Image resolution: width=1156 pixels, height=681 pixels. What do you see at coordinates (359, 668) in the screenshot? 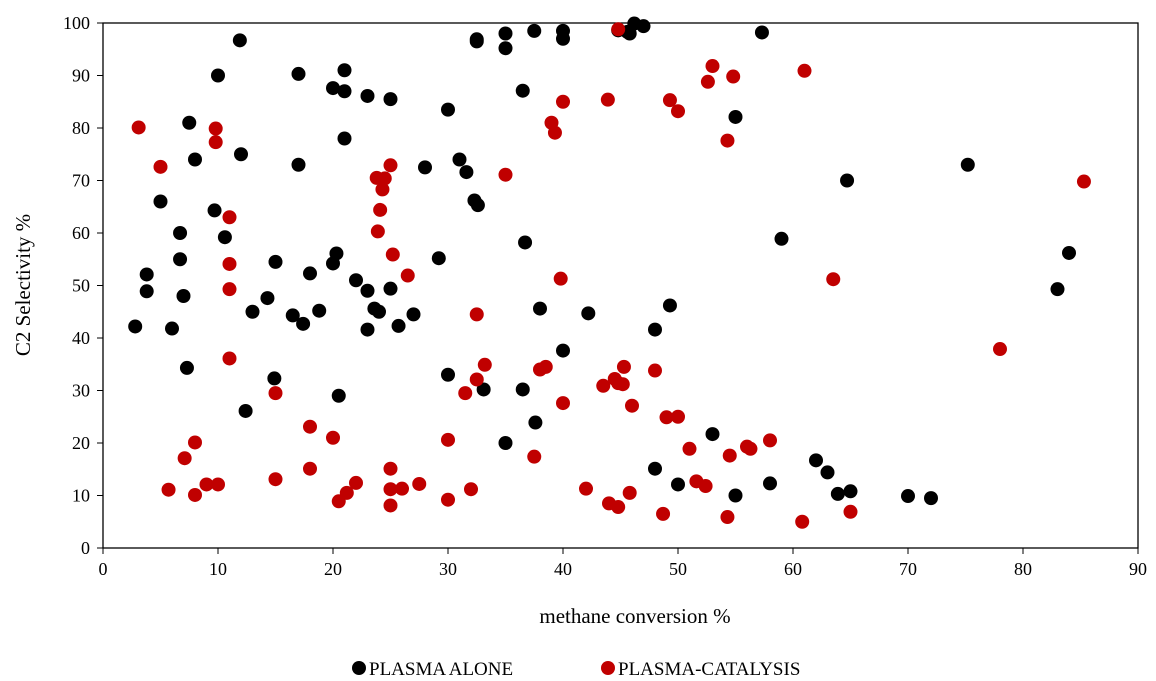
I see `legend-marker-plasma-alone` at bounding box center [359, 668].